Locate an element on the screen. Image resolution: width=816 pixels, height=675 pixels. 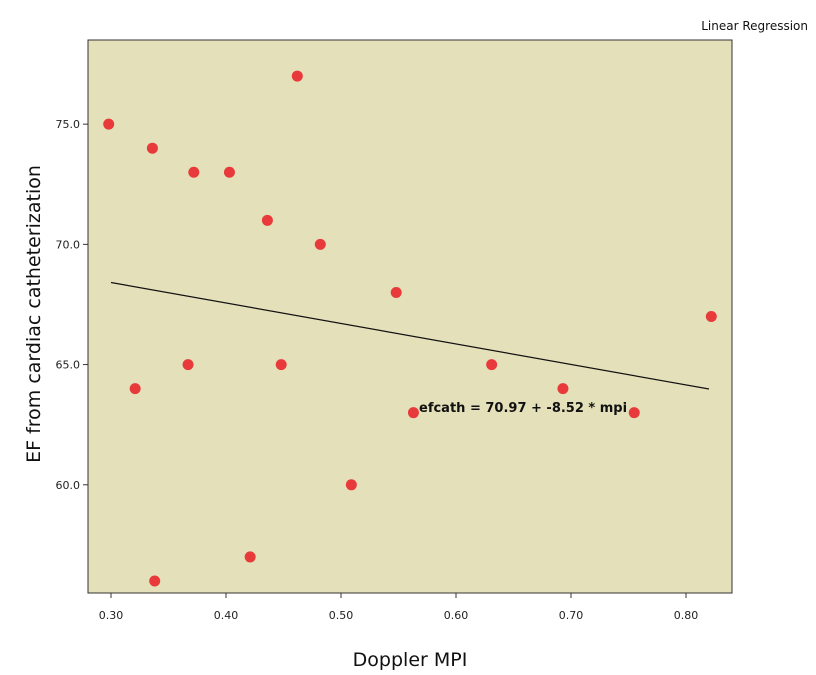
y-tick-label: 65.0 is located at coordinates (68, 365).